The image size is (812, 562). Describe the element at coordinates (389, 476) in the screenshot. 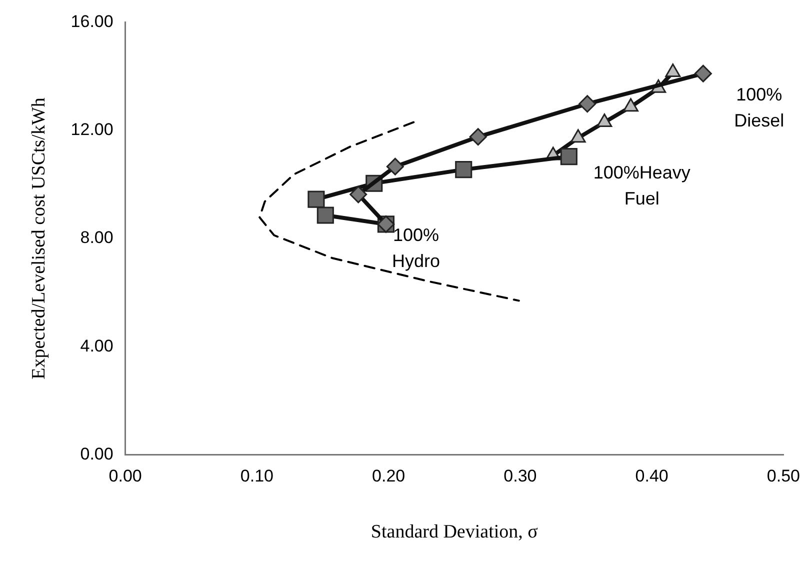

I see `x-tick-label: 0.20` at that location.